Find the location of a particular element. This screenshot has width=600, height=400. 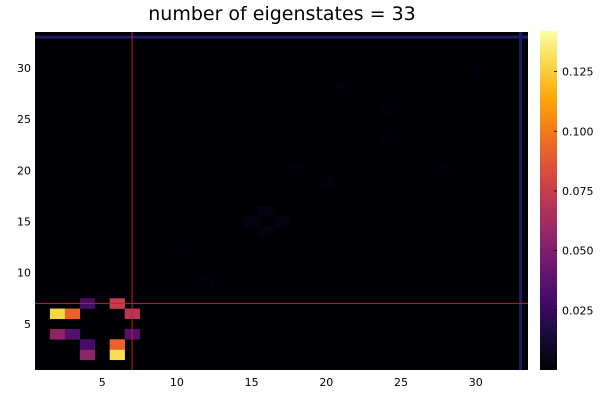

y-tick-label: 30 is located at coordinates (24, 68).